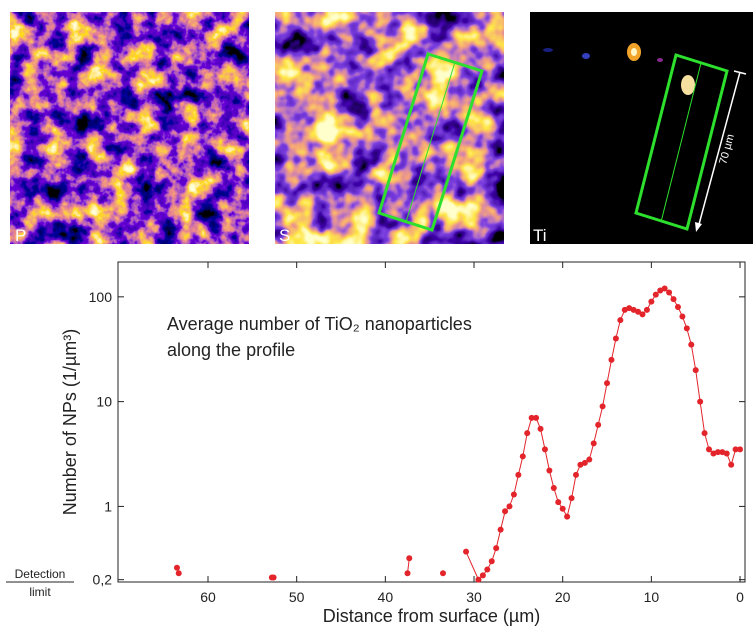  Describe the element at coordinates (319, 324) in the screenshot. I see `annotation: Average number of TiO₂ nanoparticles` at that location.